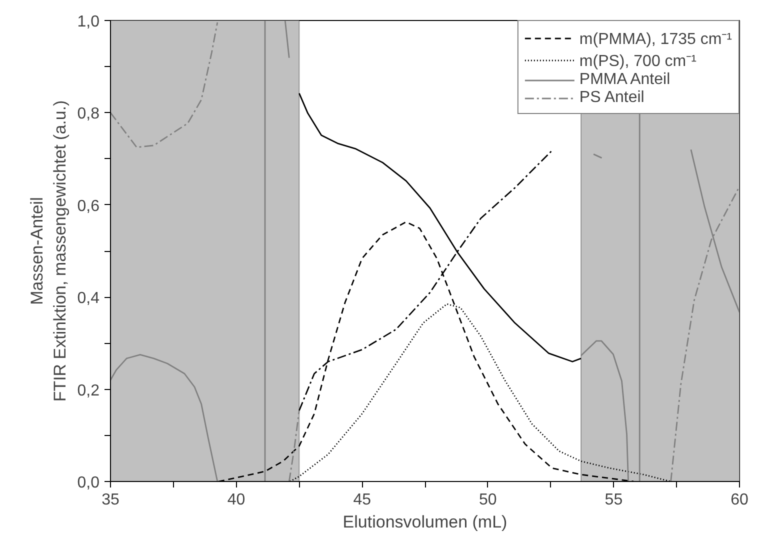 The width and height of the screenshot is (771, 551). Describe the element at coordinates (88, 114) in the screenshot. I see `y-tick-label: 0,8` at that location.